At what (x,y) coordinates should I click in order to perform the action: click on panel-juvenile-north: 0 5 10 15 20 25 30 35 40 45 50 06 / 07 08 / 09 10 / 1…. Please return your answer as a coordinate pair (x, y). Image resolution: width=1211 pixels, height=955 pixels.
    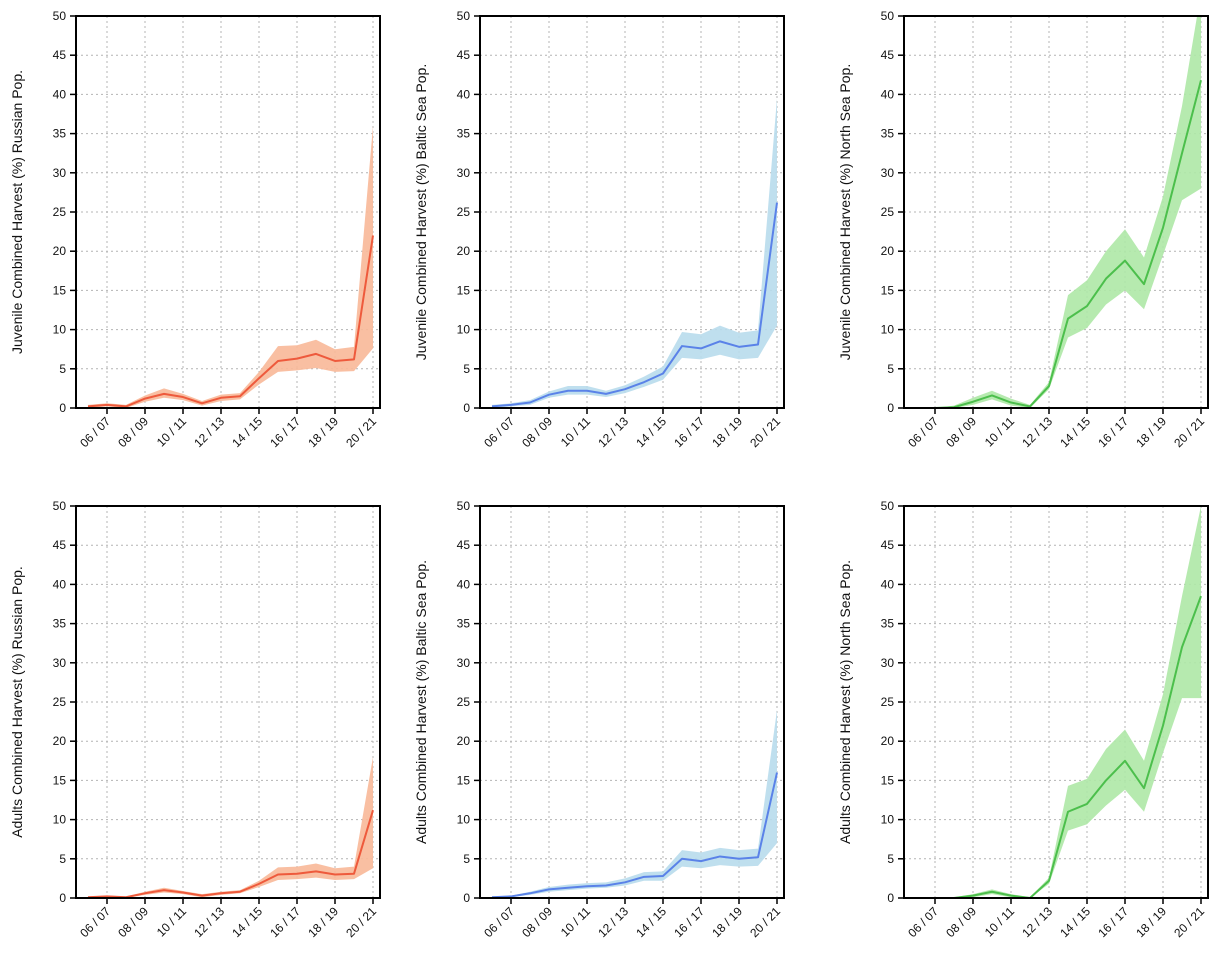
    Looking at the image, I should click on (1023, 229).